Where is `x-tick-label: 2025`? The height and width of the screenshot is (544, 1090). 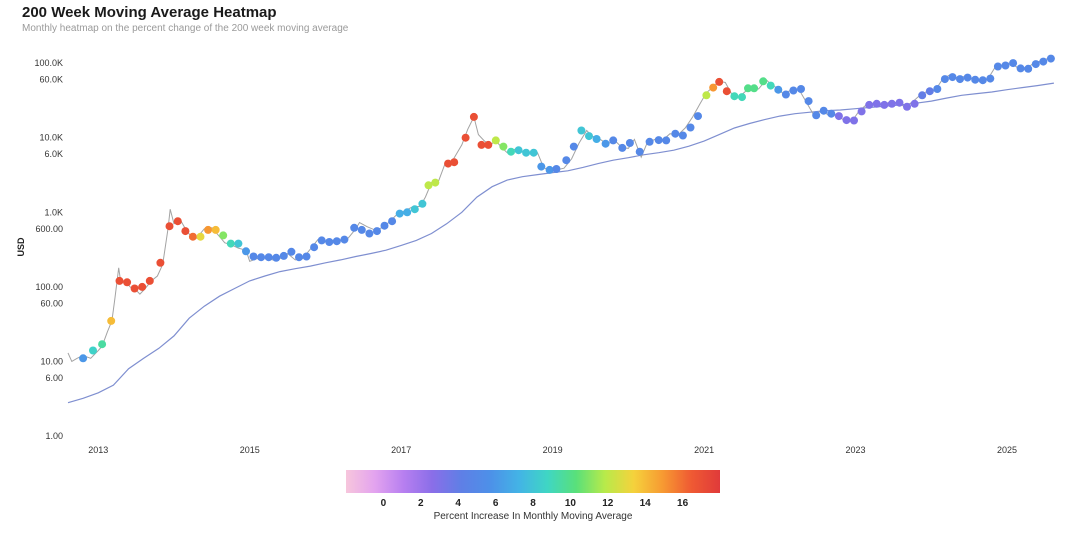 x-tick-label: 2025 is located at coordinates (1007, 450).